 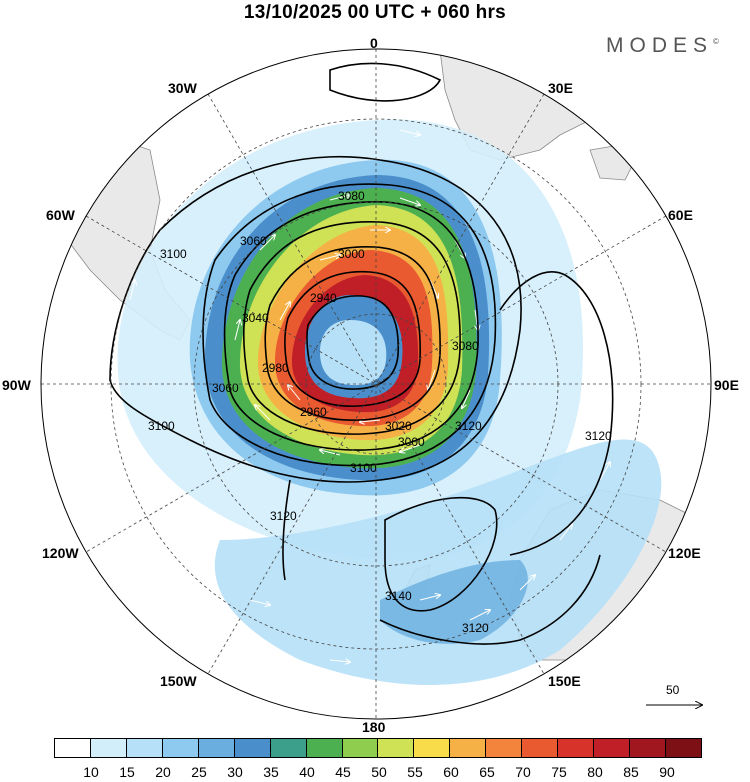 I want to click on modes-logo: MODES©, so click(x=662, y=45).